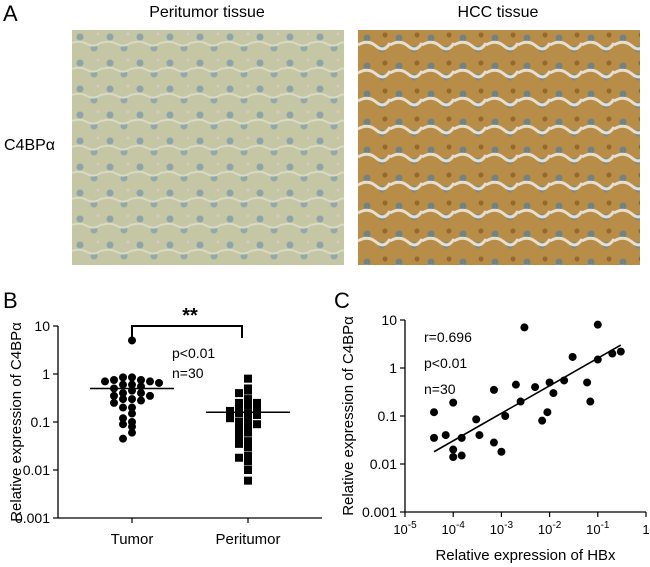 The image size is (650, 567). I want to click on x-tick-label: Tumor, so click(132, 539).